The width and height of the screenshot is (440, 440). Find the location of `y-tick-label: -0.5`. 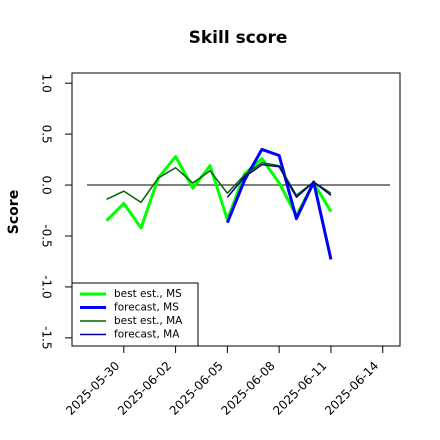

y-tick-label: -0.5 is located at coordinates (47, 235).